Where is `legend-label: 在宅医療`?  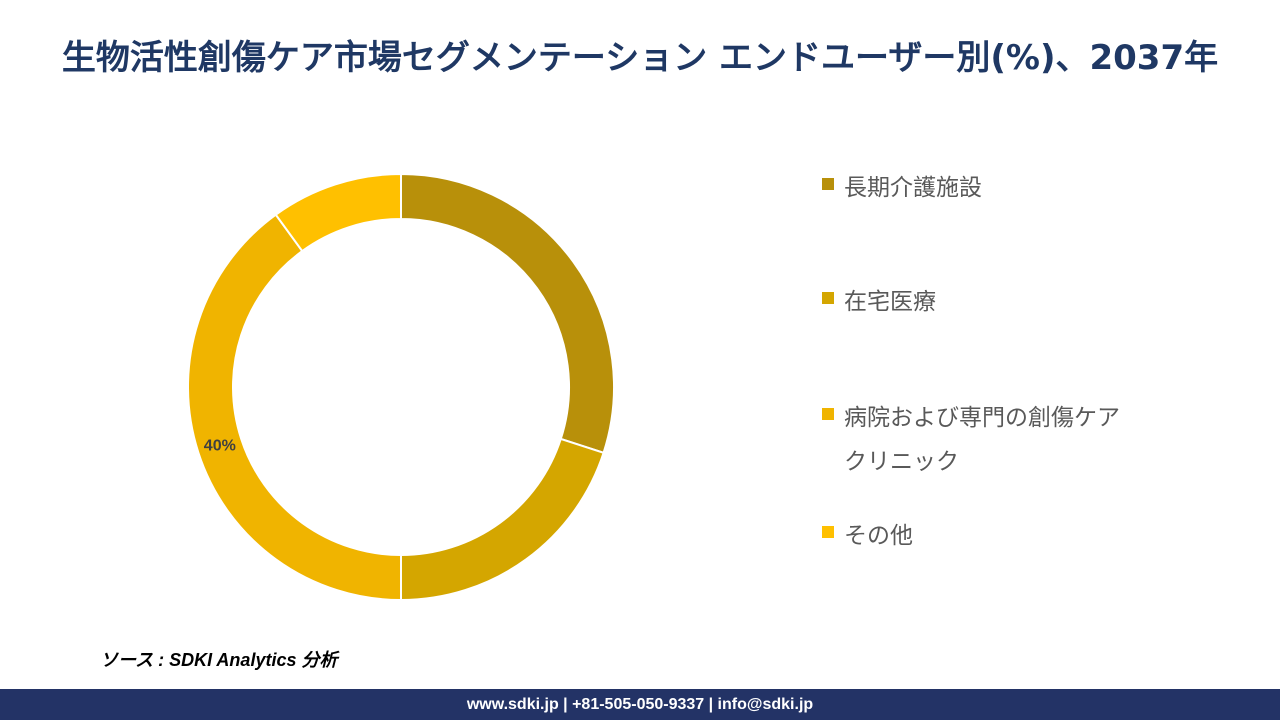 legend-label: 在宅医療 is located at coordinates (890, 302).